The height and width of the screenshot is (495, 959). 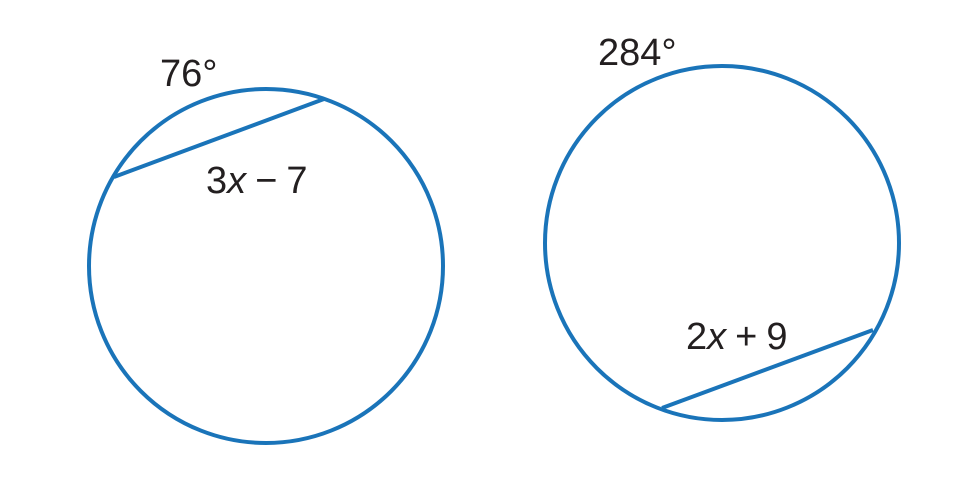 I want to click on right-chord-coefficient: 2, so click(x=696, y=337).